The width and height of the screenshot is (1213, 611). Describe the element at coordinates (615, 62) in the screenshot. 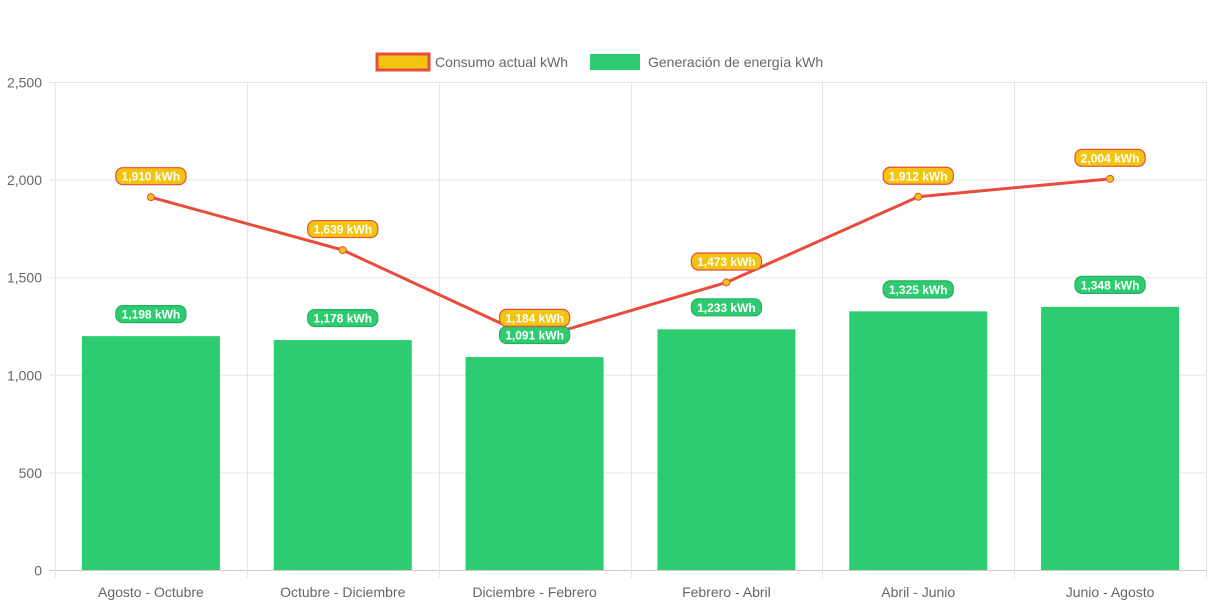

I see `legend-swatch-generacion` at that location.